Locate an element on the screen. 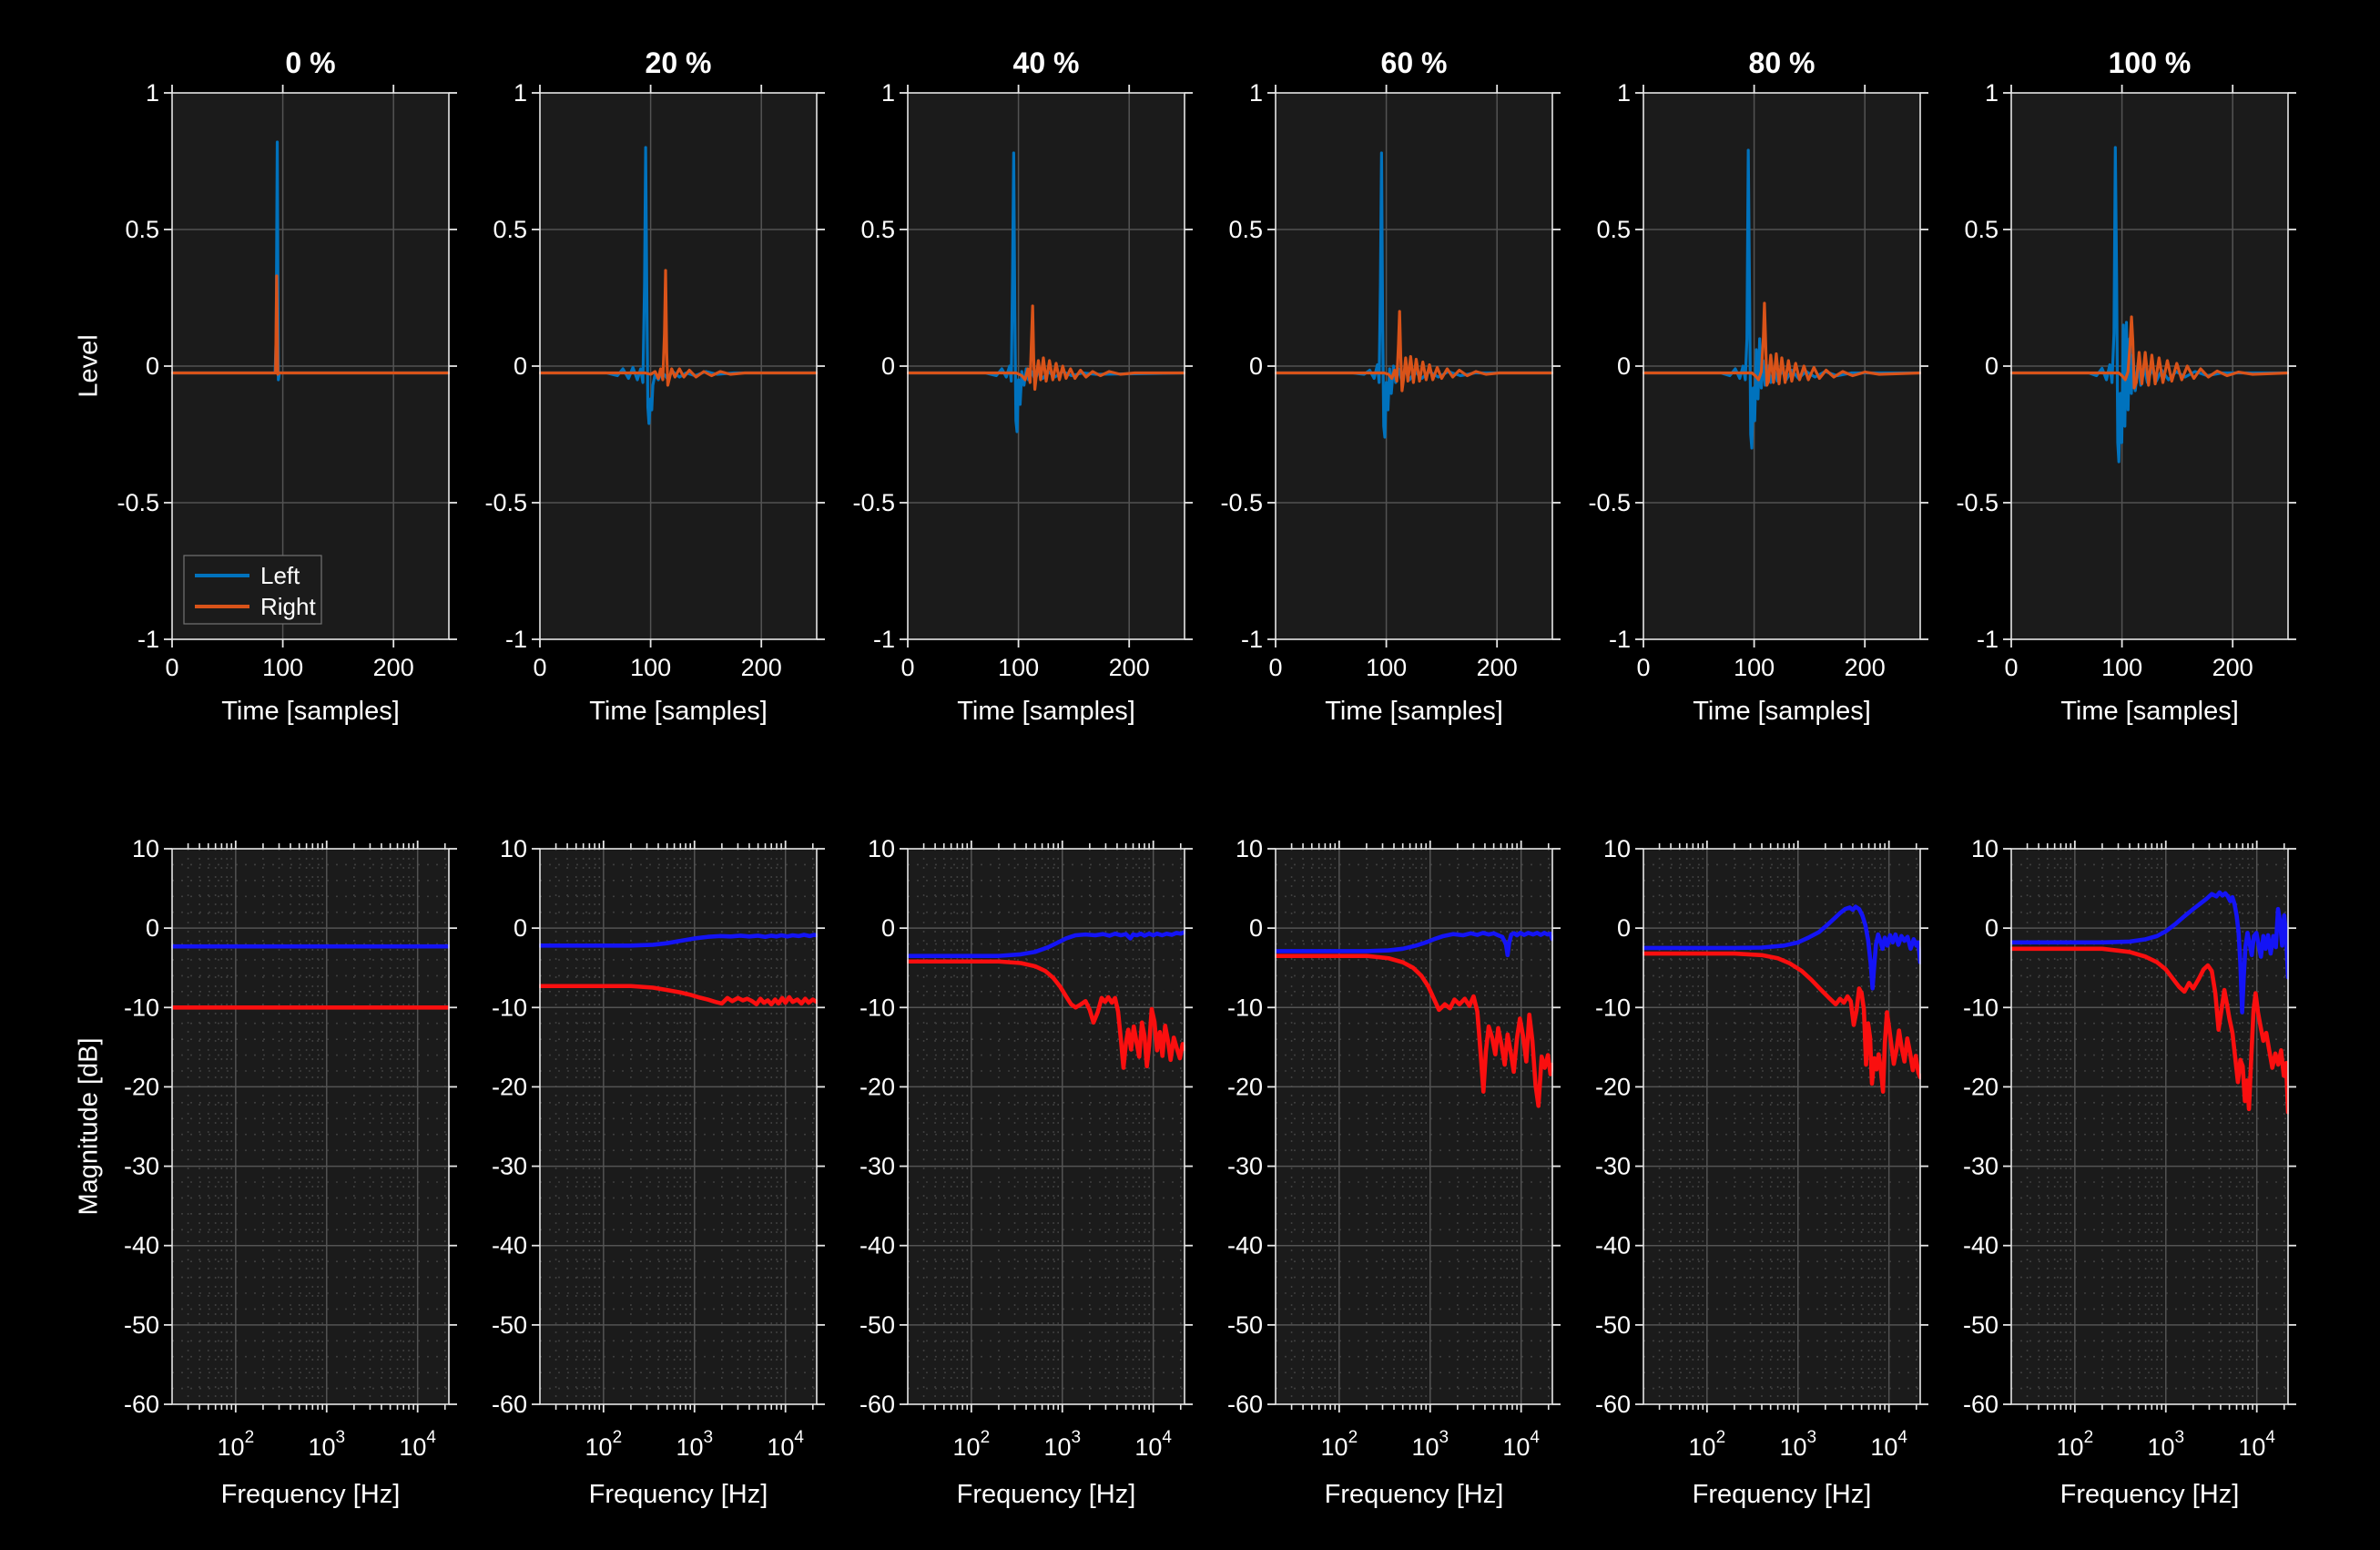  y-axis-label-magnitude: Magnitude [dB] is located at coordinates (89, 1126).